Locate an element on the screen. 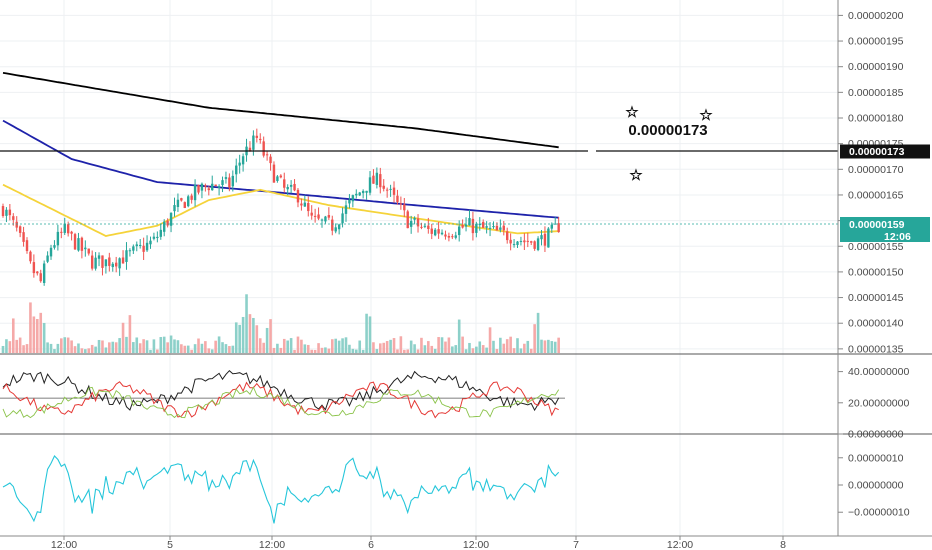 Image resolution: width=932 pixels, height=550 pixels. osc1-line-plus is located at coordinates (281, 402).